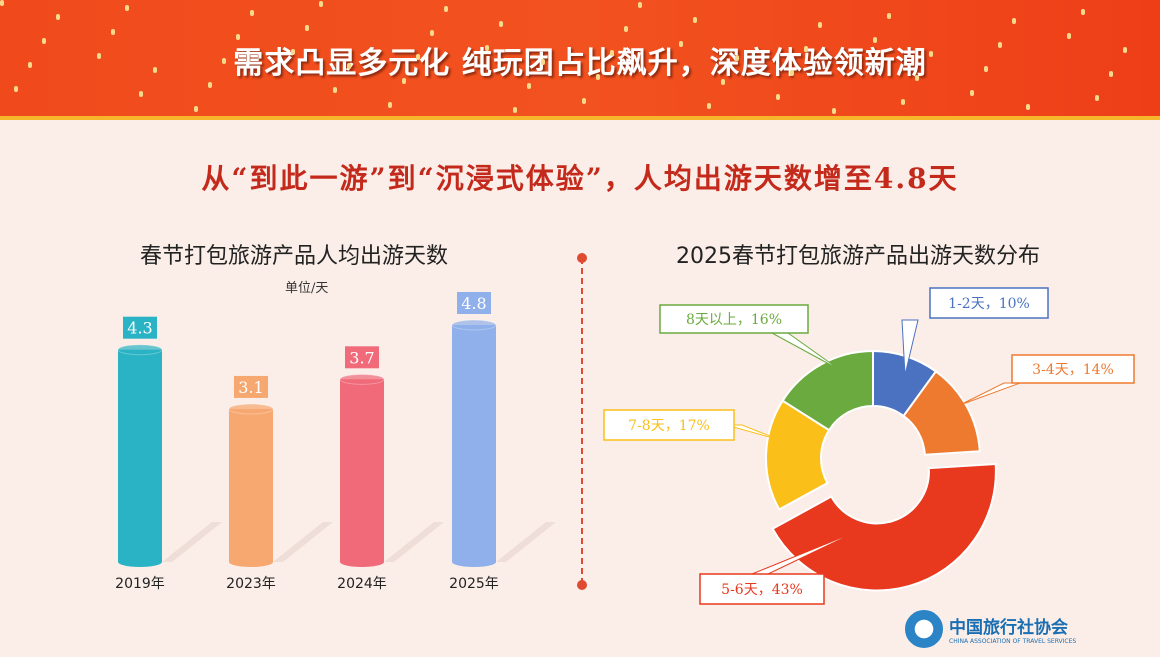 This screenshot has width=1160, height=657. What do you see at coordinates (582, 421) in the screenshot?
I see `divider` at bounding box center [582, 421].